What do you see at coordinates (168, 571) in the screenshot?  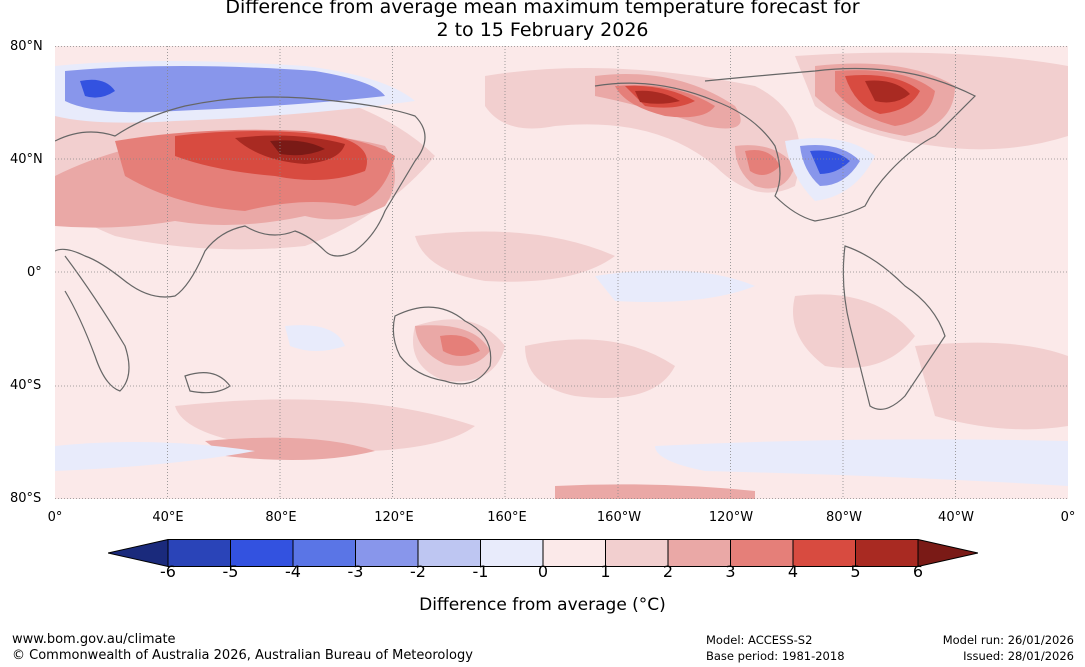 I see `colorbar-tick-label: -6` at bounding box center [168, 571].